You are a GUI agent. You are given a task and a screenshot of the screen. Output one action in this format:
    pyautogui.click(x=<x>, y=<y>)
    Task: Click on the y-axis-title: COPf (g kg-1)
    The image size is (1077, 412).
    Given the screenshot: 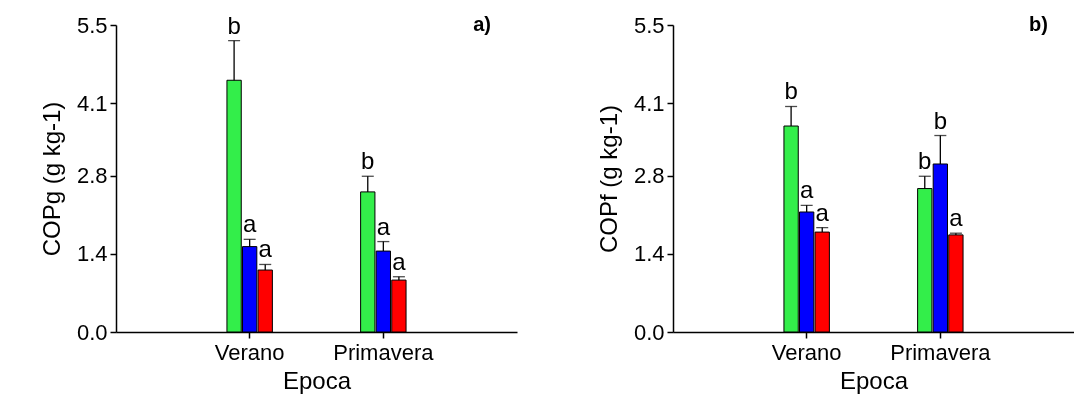 What is the action you would take?
    pyautogui.click(x=608, y=179)
    